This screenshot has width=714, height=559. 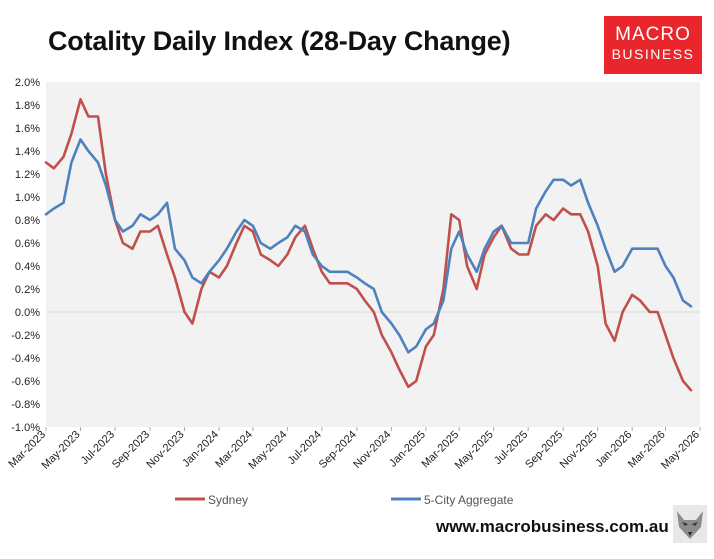 What do you see at coordinates (25, 405) in the screenshot?
I see `y-tick-label: -0.8%` at bounding box center [25, 405].